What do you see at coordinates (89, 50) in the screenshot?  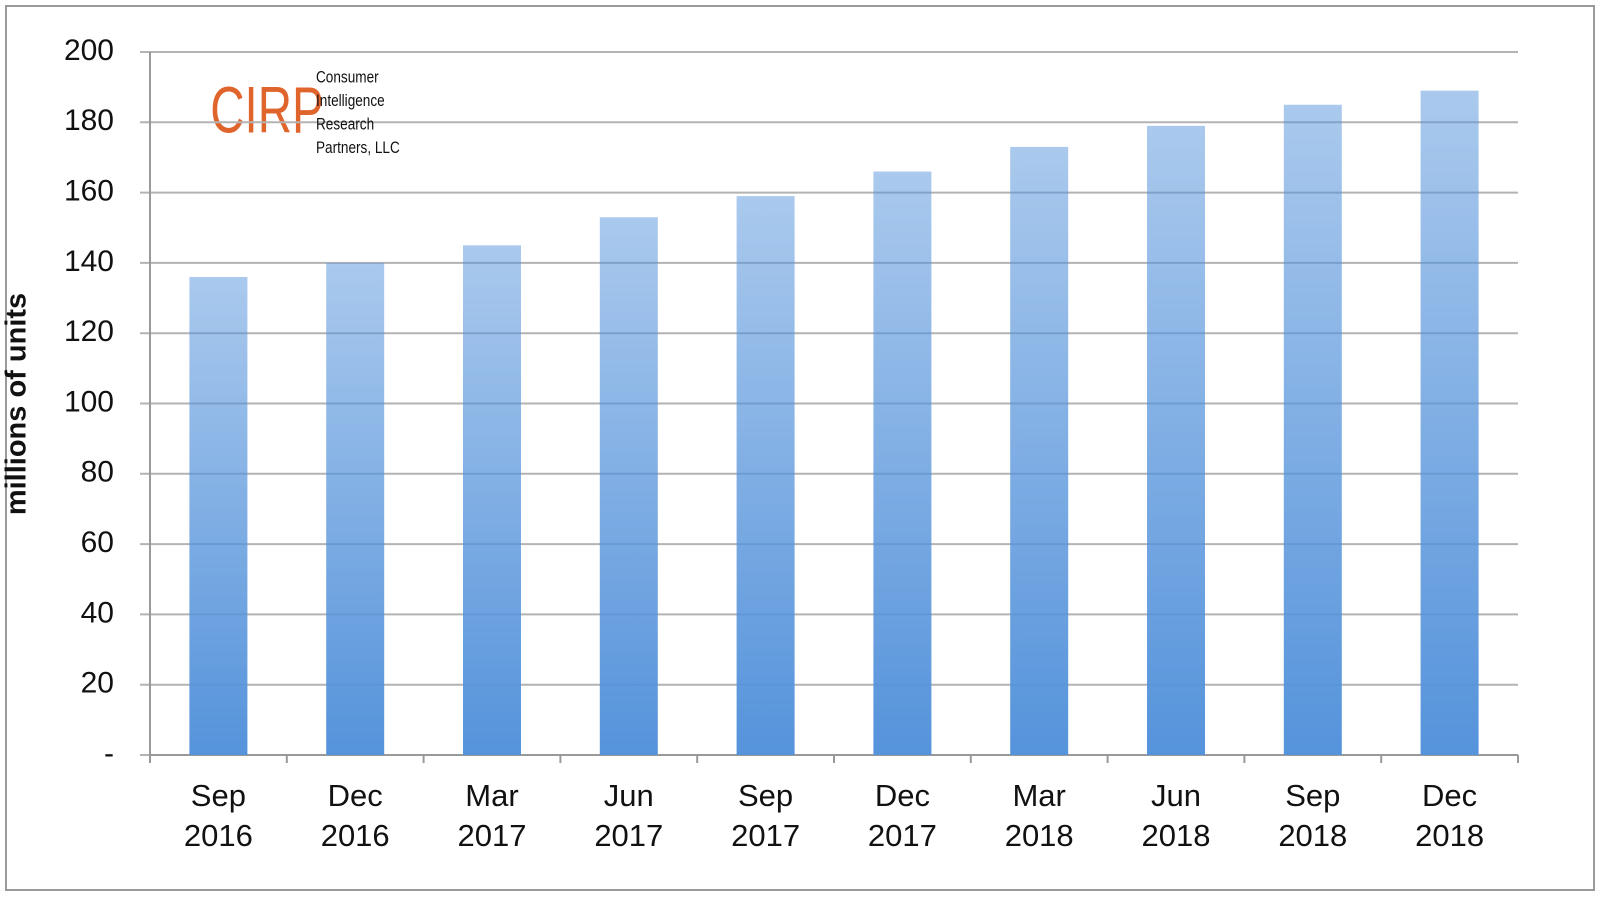 I see `y-tick-label: 200` at bounding box center [89, 50].